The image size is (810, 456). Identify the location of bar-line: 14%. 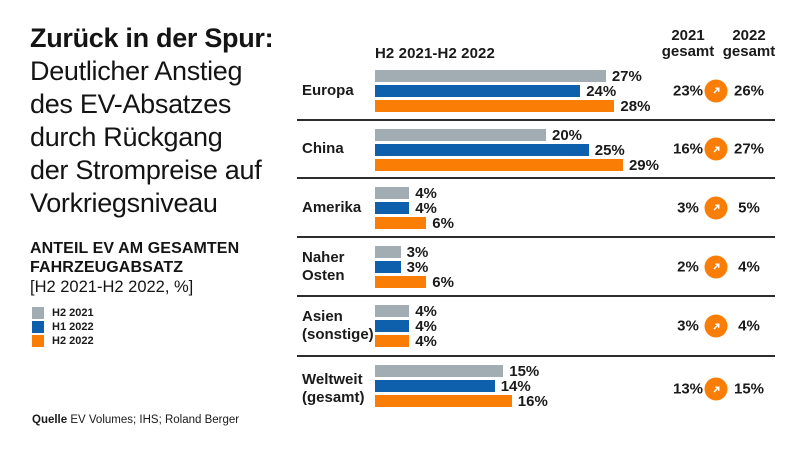
(461, 386).